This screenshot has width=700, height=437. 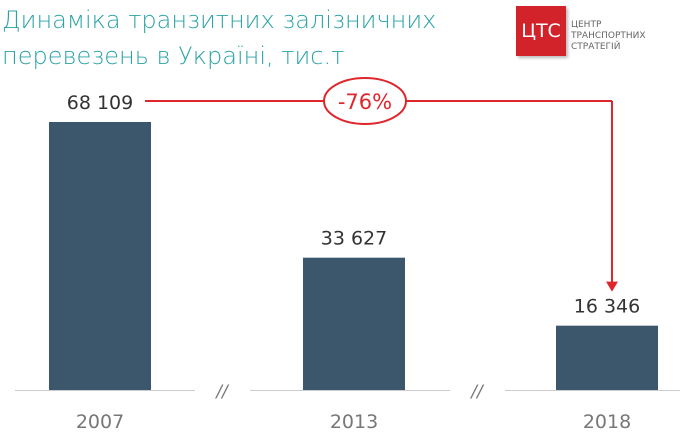 I want to click on x-tick-label: 2007, so click(x=100, y=422).